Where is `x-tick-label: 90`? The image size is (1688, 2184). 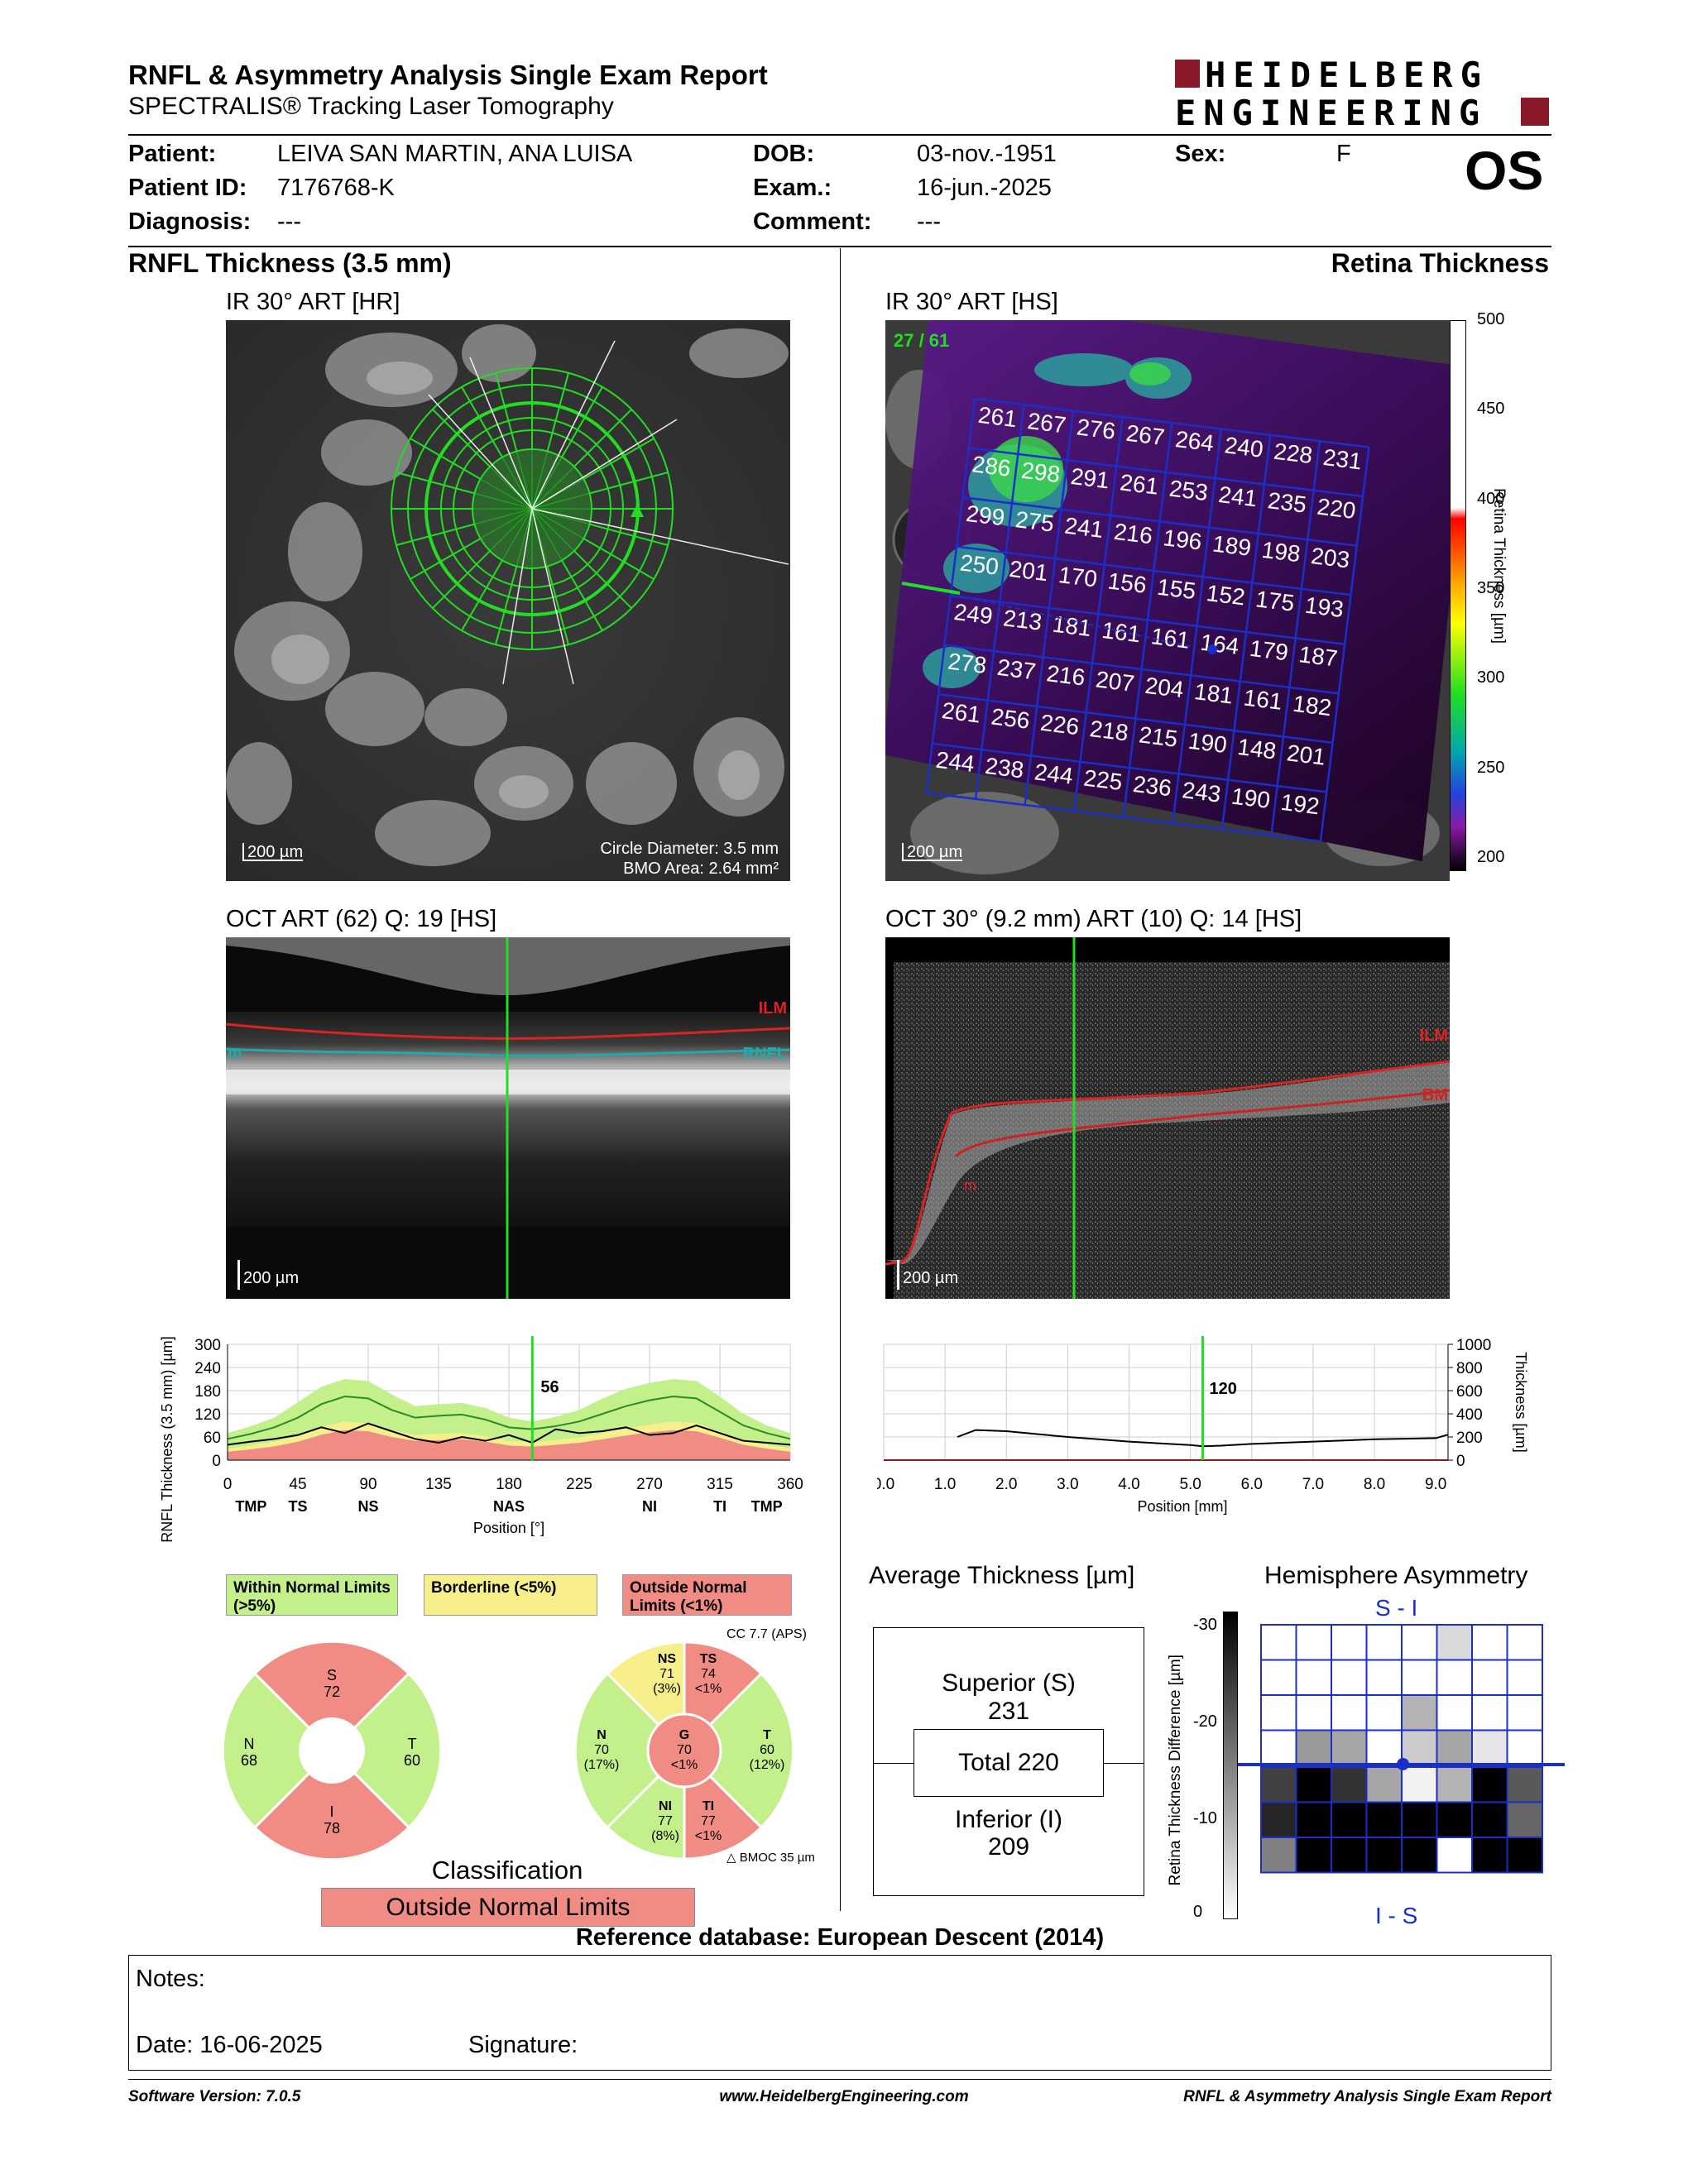
x-tick-label: 90 is located at coordinates (367, 1484).